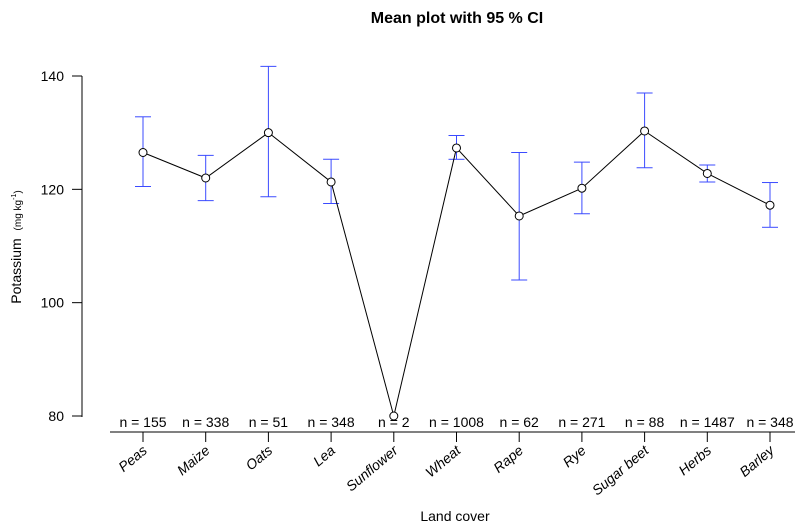 This screenshot has height=530, width=804. What do you see at coordinates (132, 458) in the screenshot?
I see `category-label: Peas` at bounding box center [132, 458].